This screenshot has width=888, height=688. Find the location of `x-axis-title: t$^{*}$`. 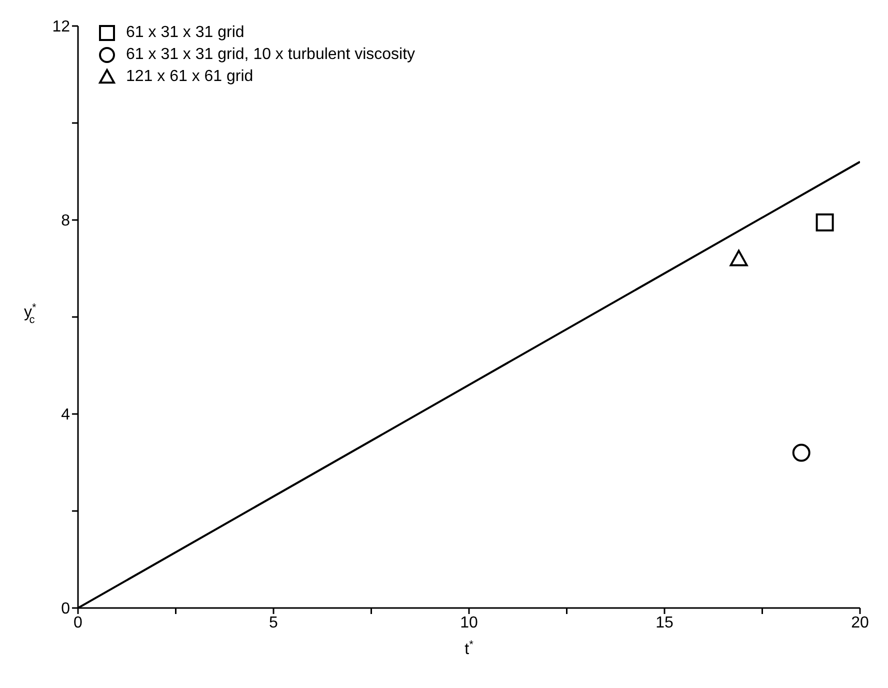

x-axis-title: t$^{*}$ is located at coordinates (469, 648).